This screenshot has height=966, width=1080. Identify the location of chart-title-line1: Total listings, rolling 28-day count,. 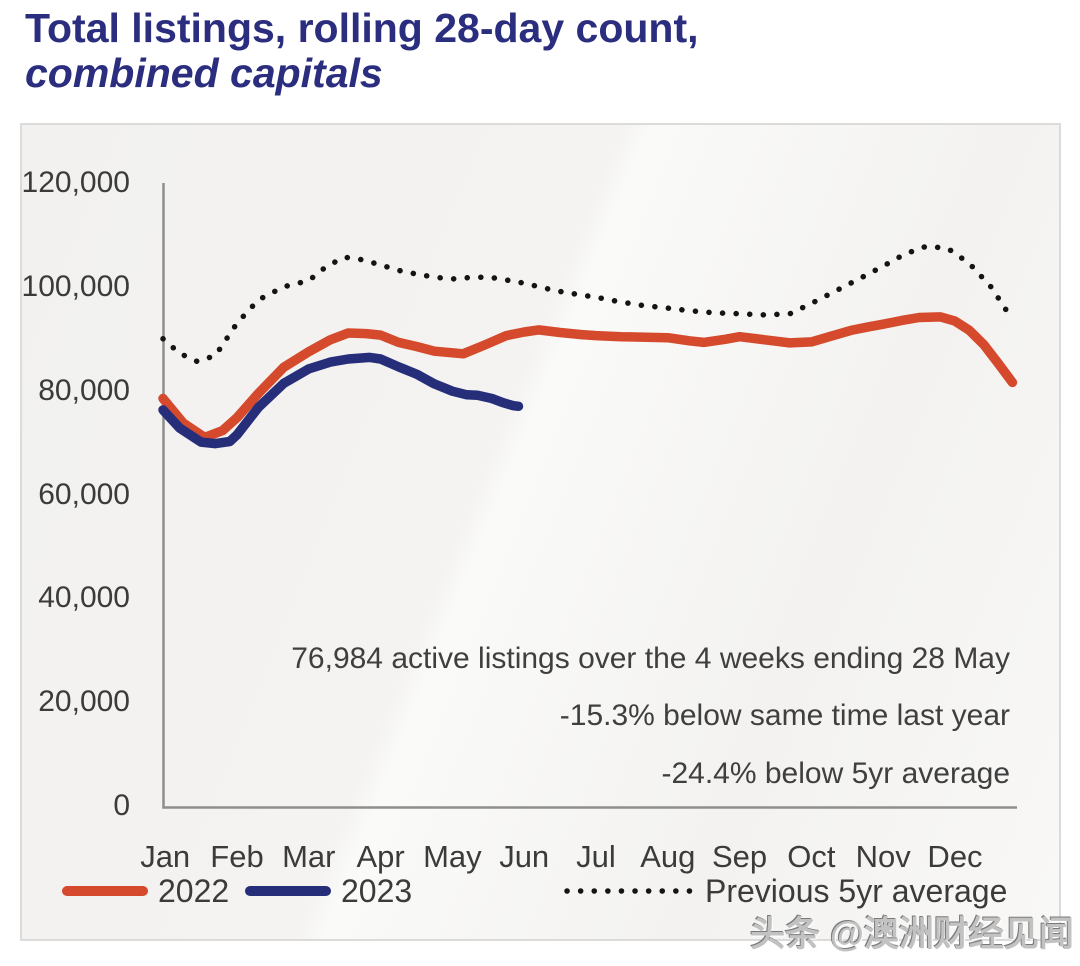
(362, 28).